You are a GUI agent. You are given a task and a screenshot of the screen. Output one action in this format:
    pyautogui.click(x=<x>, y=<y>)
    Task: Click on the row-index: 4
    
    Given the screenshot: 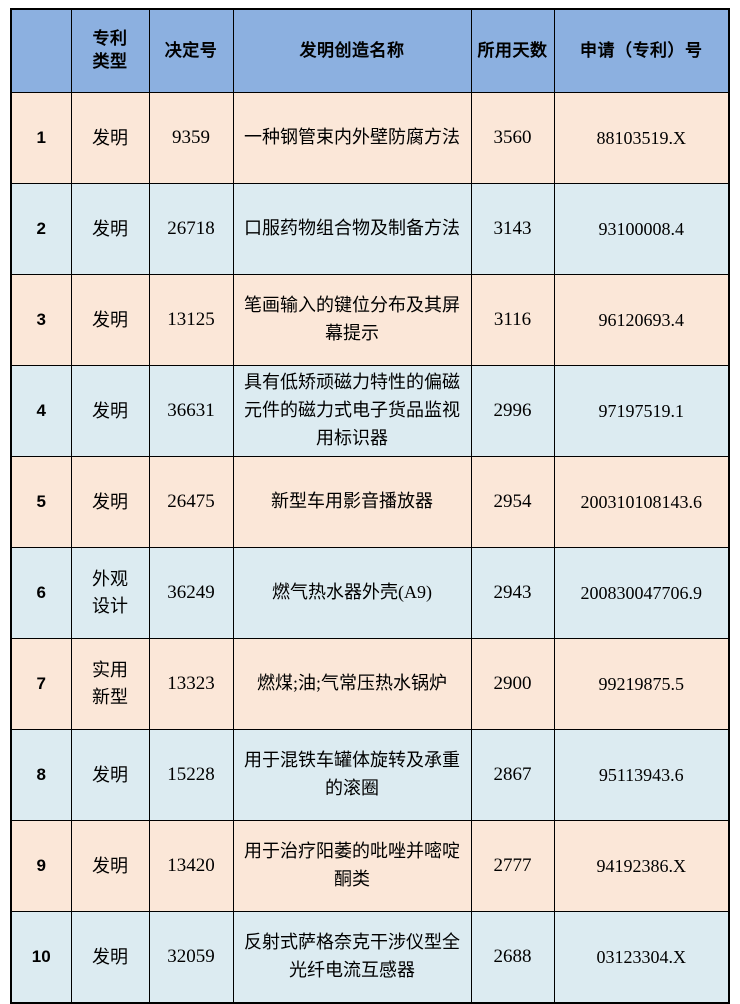 What is the action you would take?
    pyautogui.click(x=41, y=411)
    